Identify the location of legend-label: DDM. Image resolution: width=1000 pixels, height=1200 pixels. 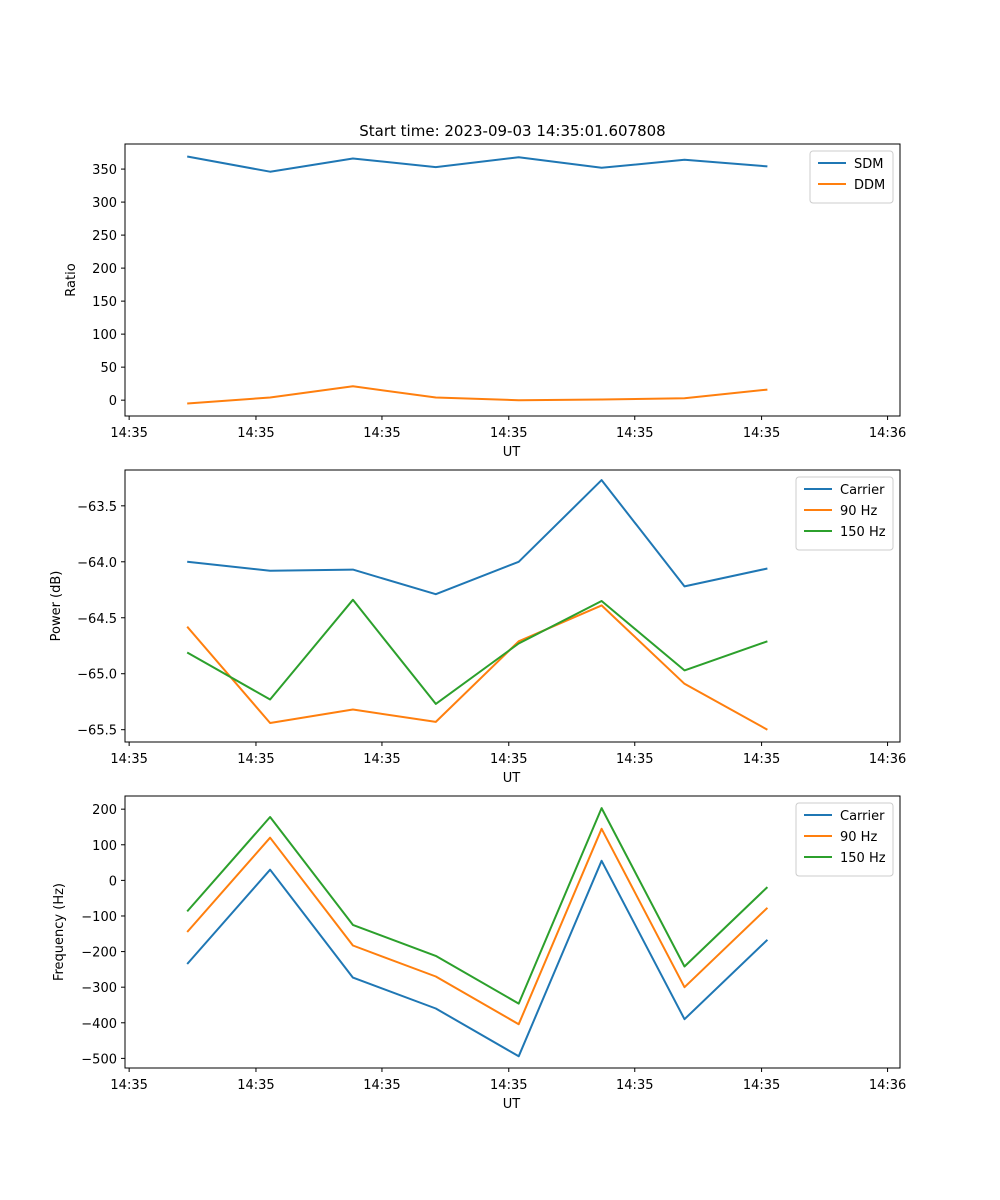
(869, 185).